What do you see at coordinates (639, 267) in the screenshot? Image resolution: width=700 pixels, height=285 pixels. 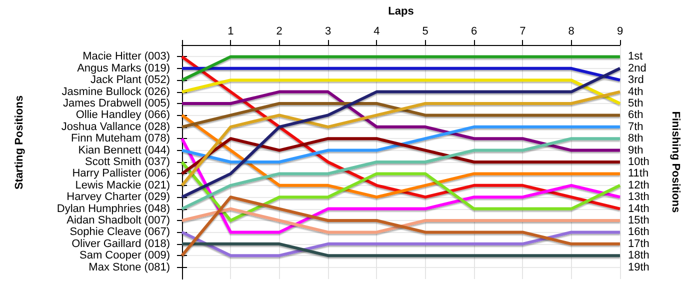 I see `y-tick-label: 19th` at bounding box center [639, 267].